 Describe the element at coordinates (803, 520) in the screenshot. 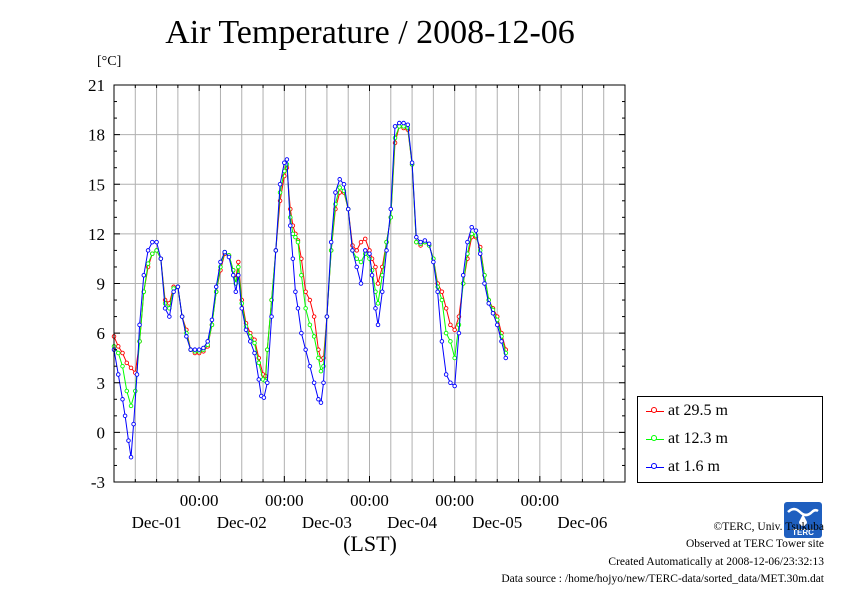

I see `terc-logo-icon: TERC` at that location.